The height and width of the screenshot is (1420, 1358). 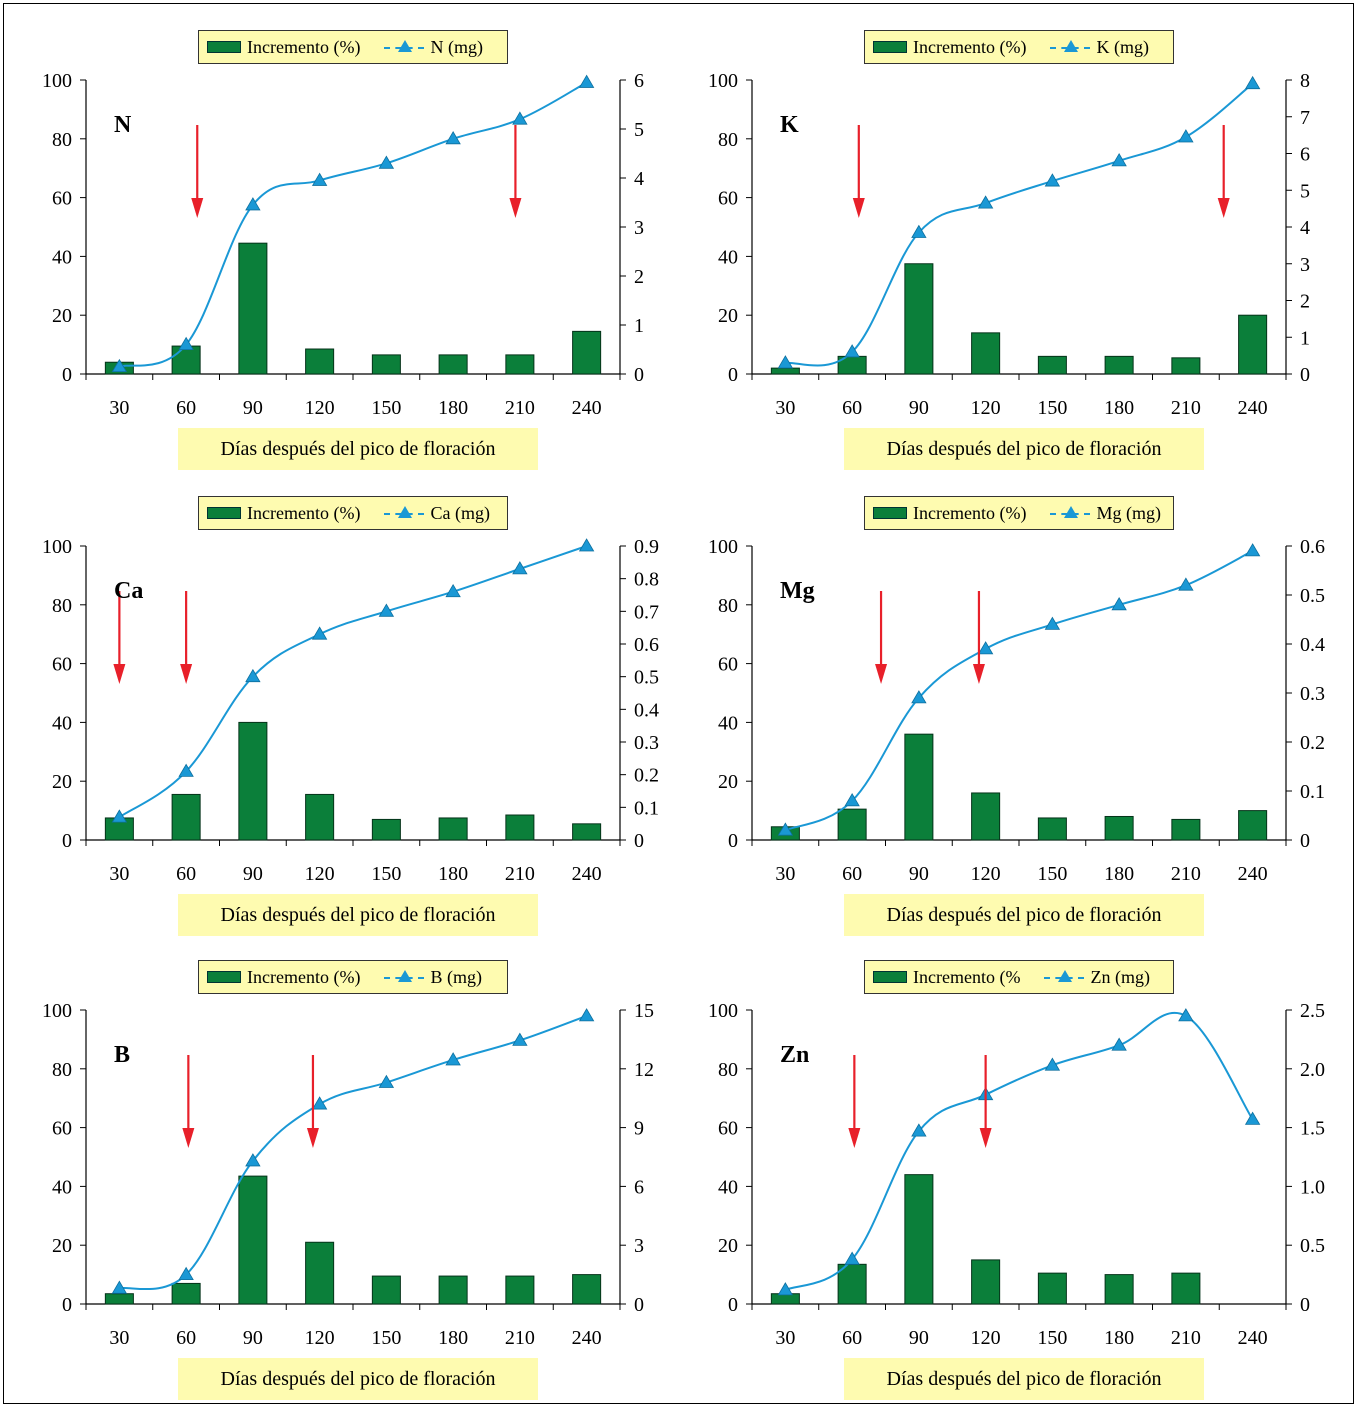 I want to click on x-tick-label: 210, so click(x=1186, y=408).